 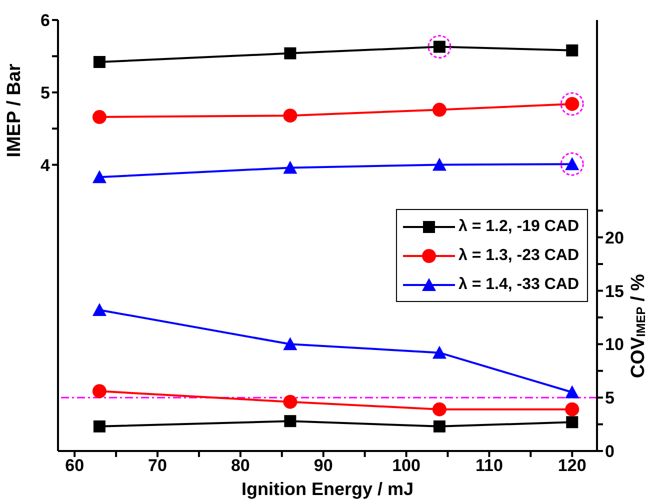 What do you see at coordinates (614, 344) in the screenshot?
I see `y2-tick-label: 10` at bounding box center [614, 344].